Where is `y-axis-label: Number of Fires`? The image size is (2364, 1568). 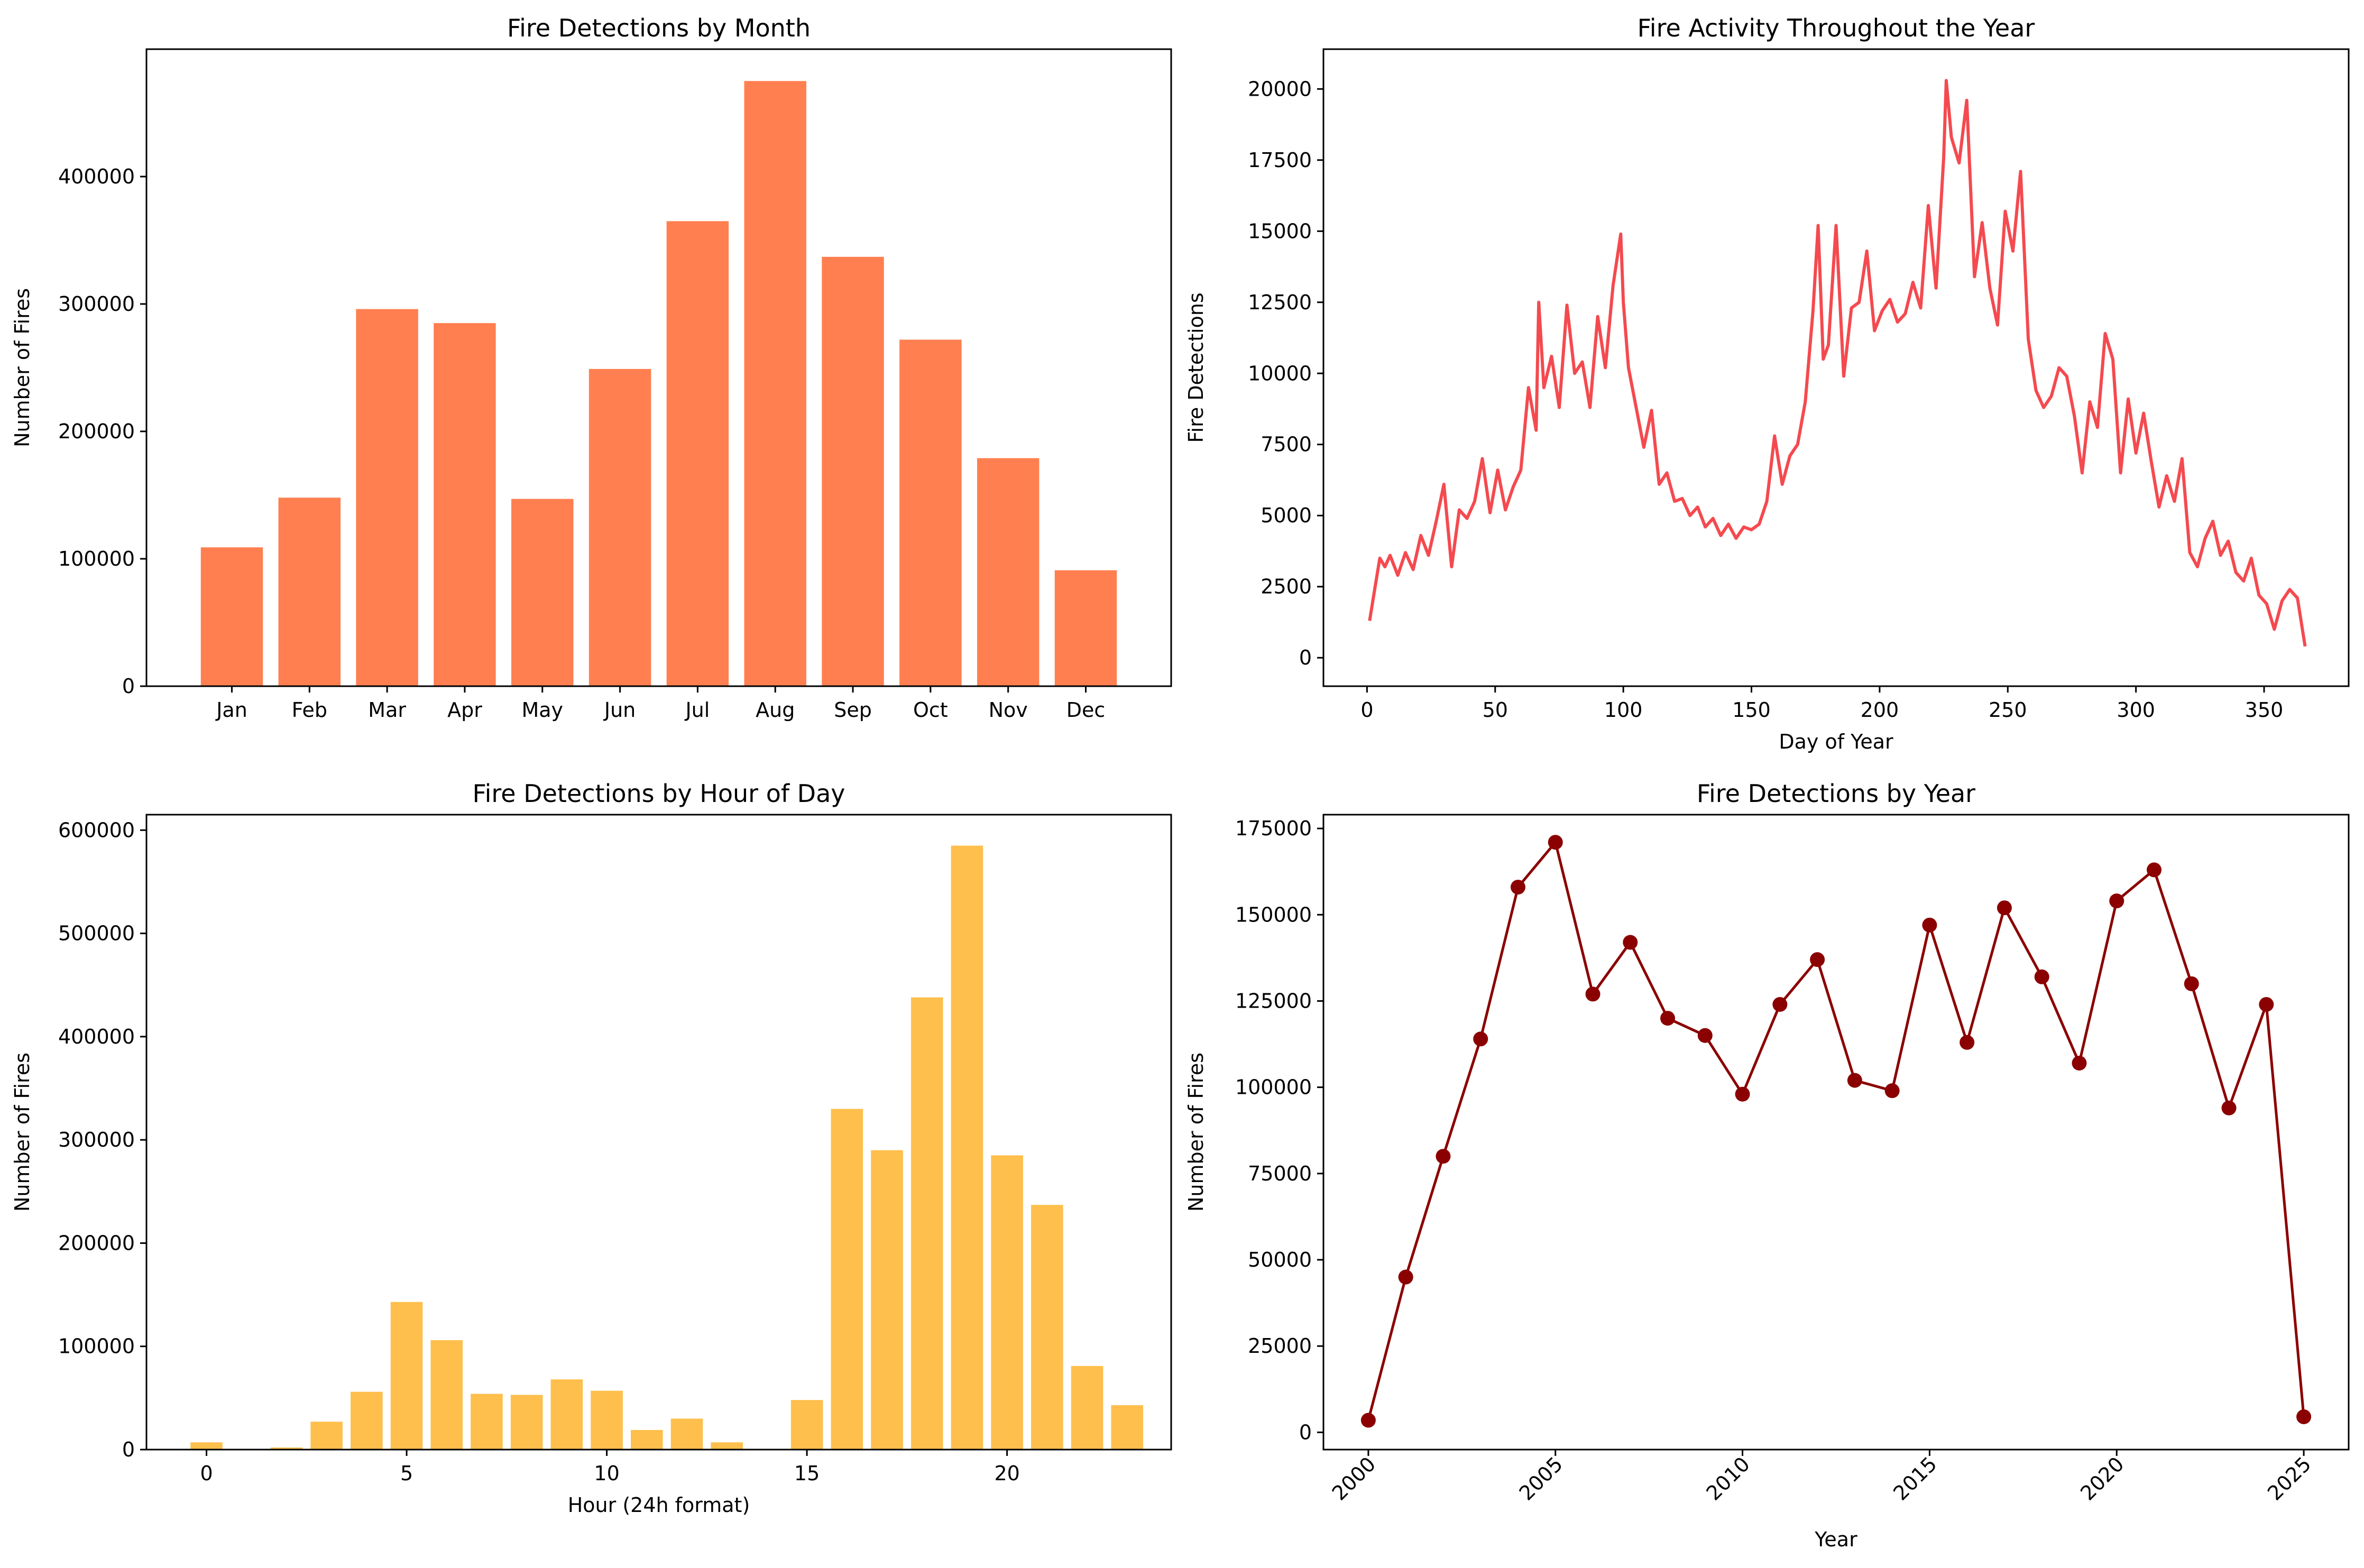 y-axis-label: Number of Fires is located at coordinates (22, 1132).